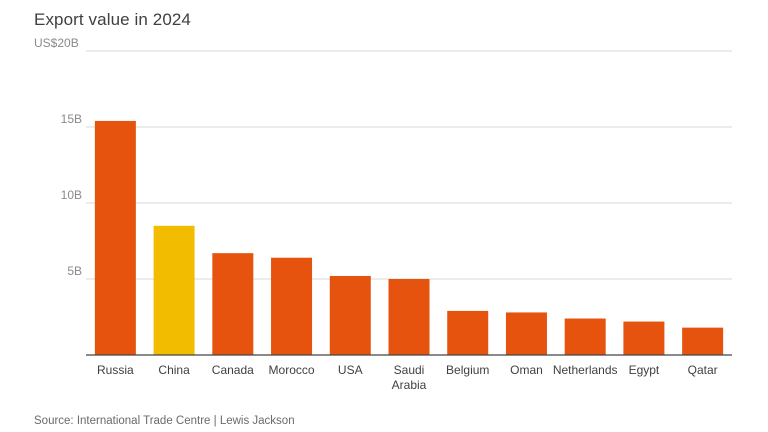 This screenshot has width=768, height=432. What do you see at coordinates (56, 43) in the screenshot?
I see `y-tick-label: US$20B` at bounding box center [56, 43].